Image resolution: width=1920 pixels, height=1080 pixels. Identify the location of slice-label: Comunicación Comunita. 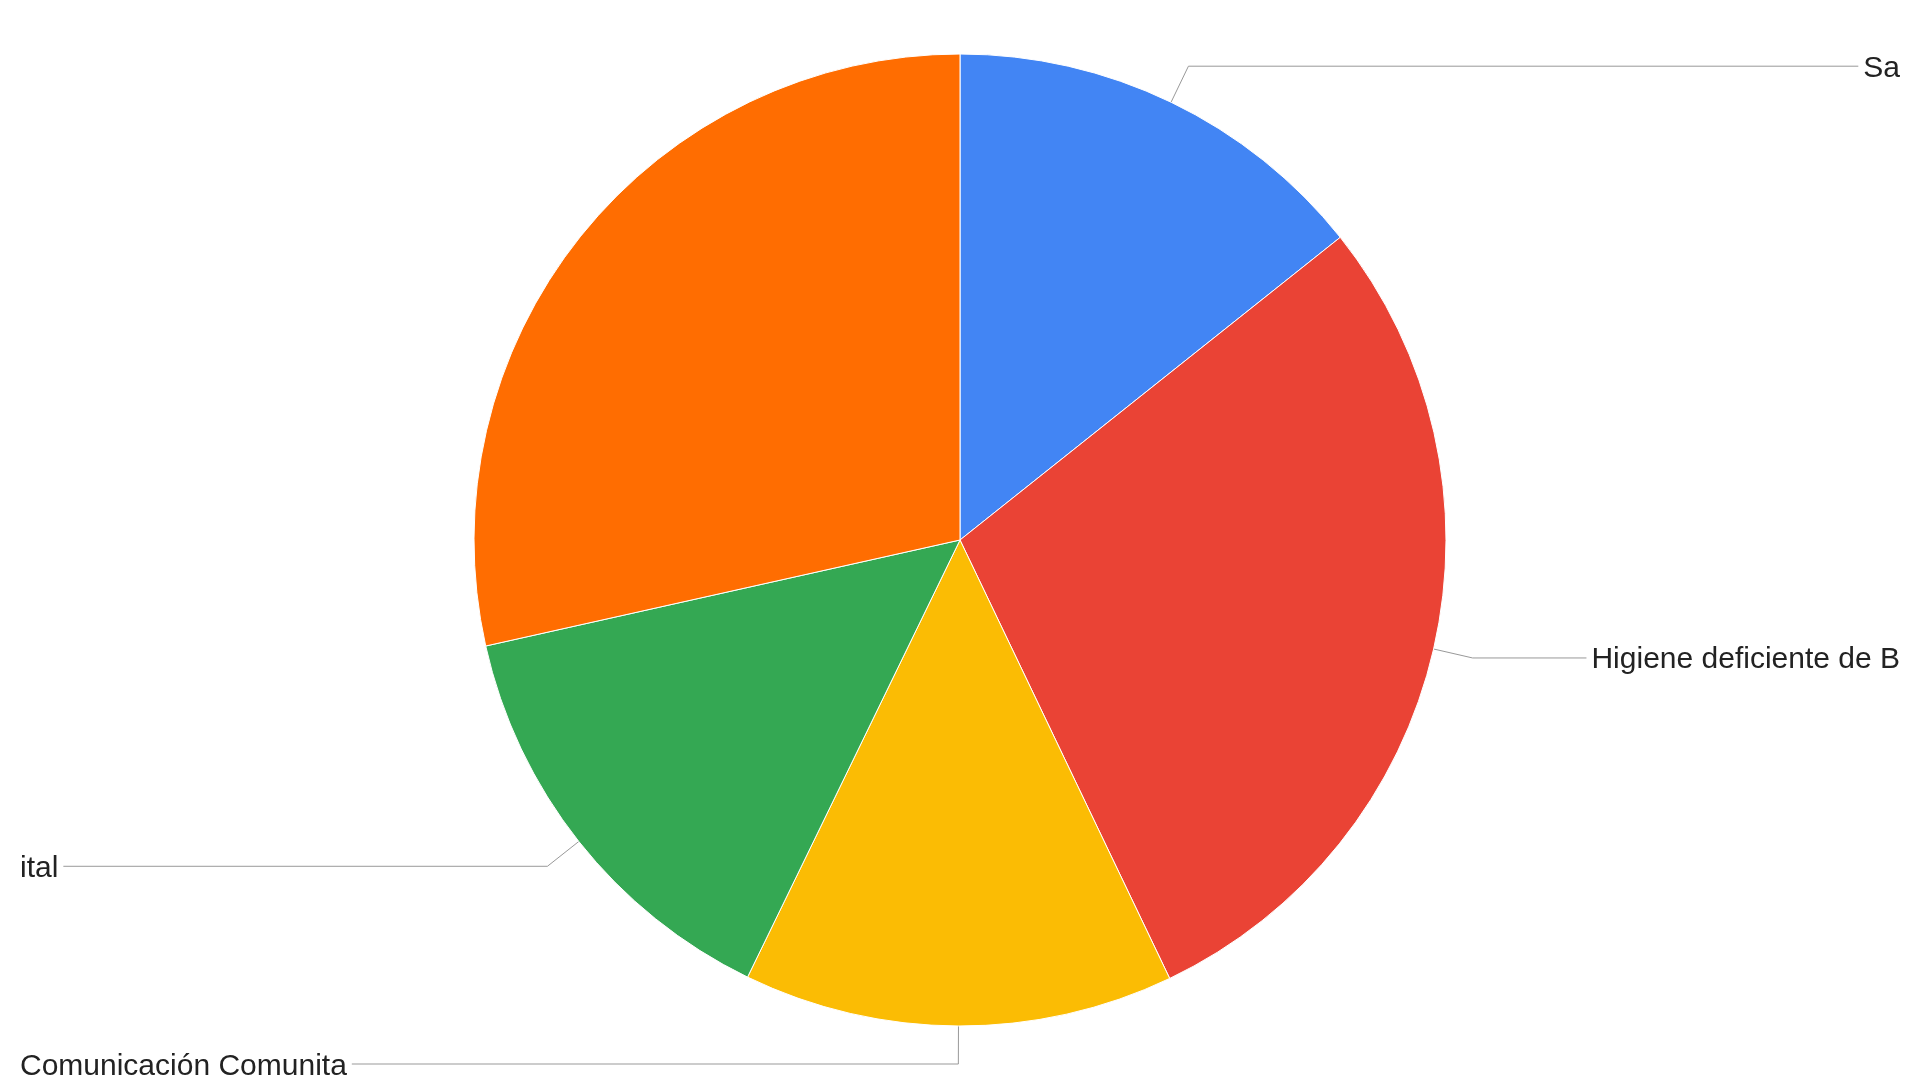
(184, 1063).